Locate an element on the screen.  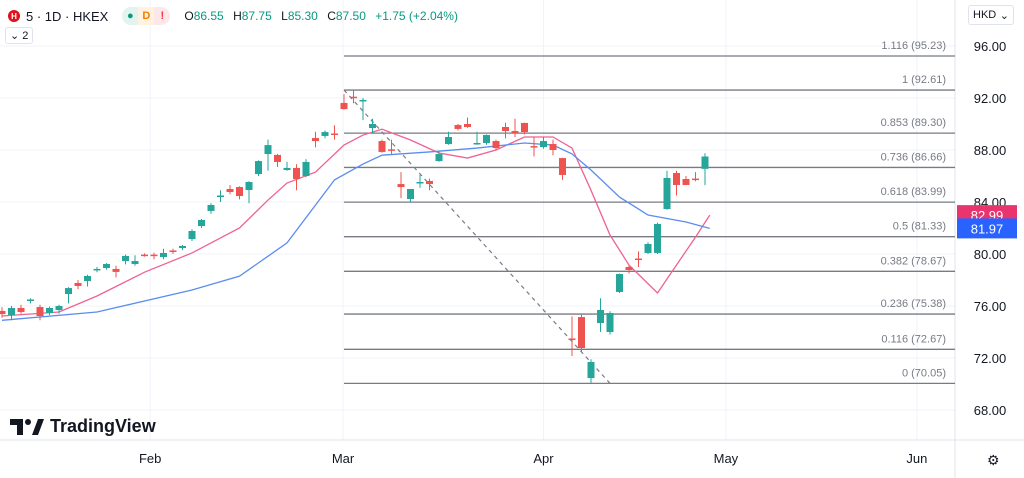
market-status: ● D ! is located at coordinates (146, 16).